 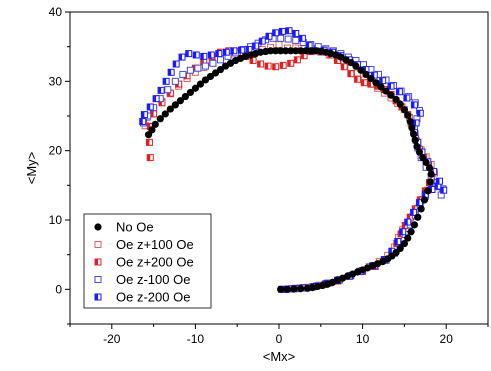 What do you see at coordinates (279, 356) in the screenshot?
I see `x-axis-title: <Mx>` at bounding box center [279, 356].